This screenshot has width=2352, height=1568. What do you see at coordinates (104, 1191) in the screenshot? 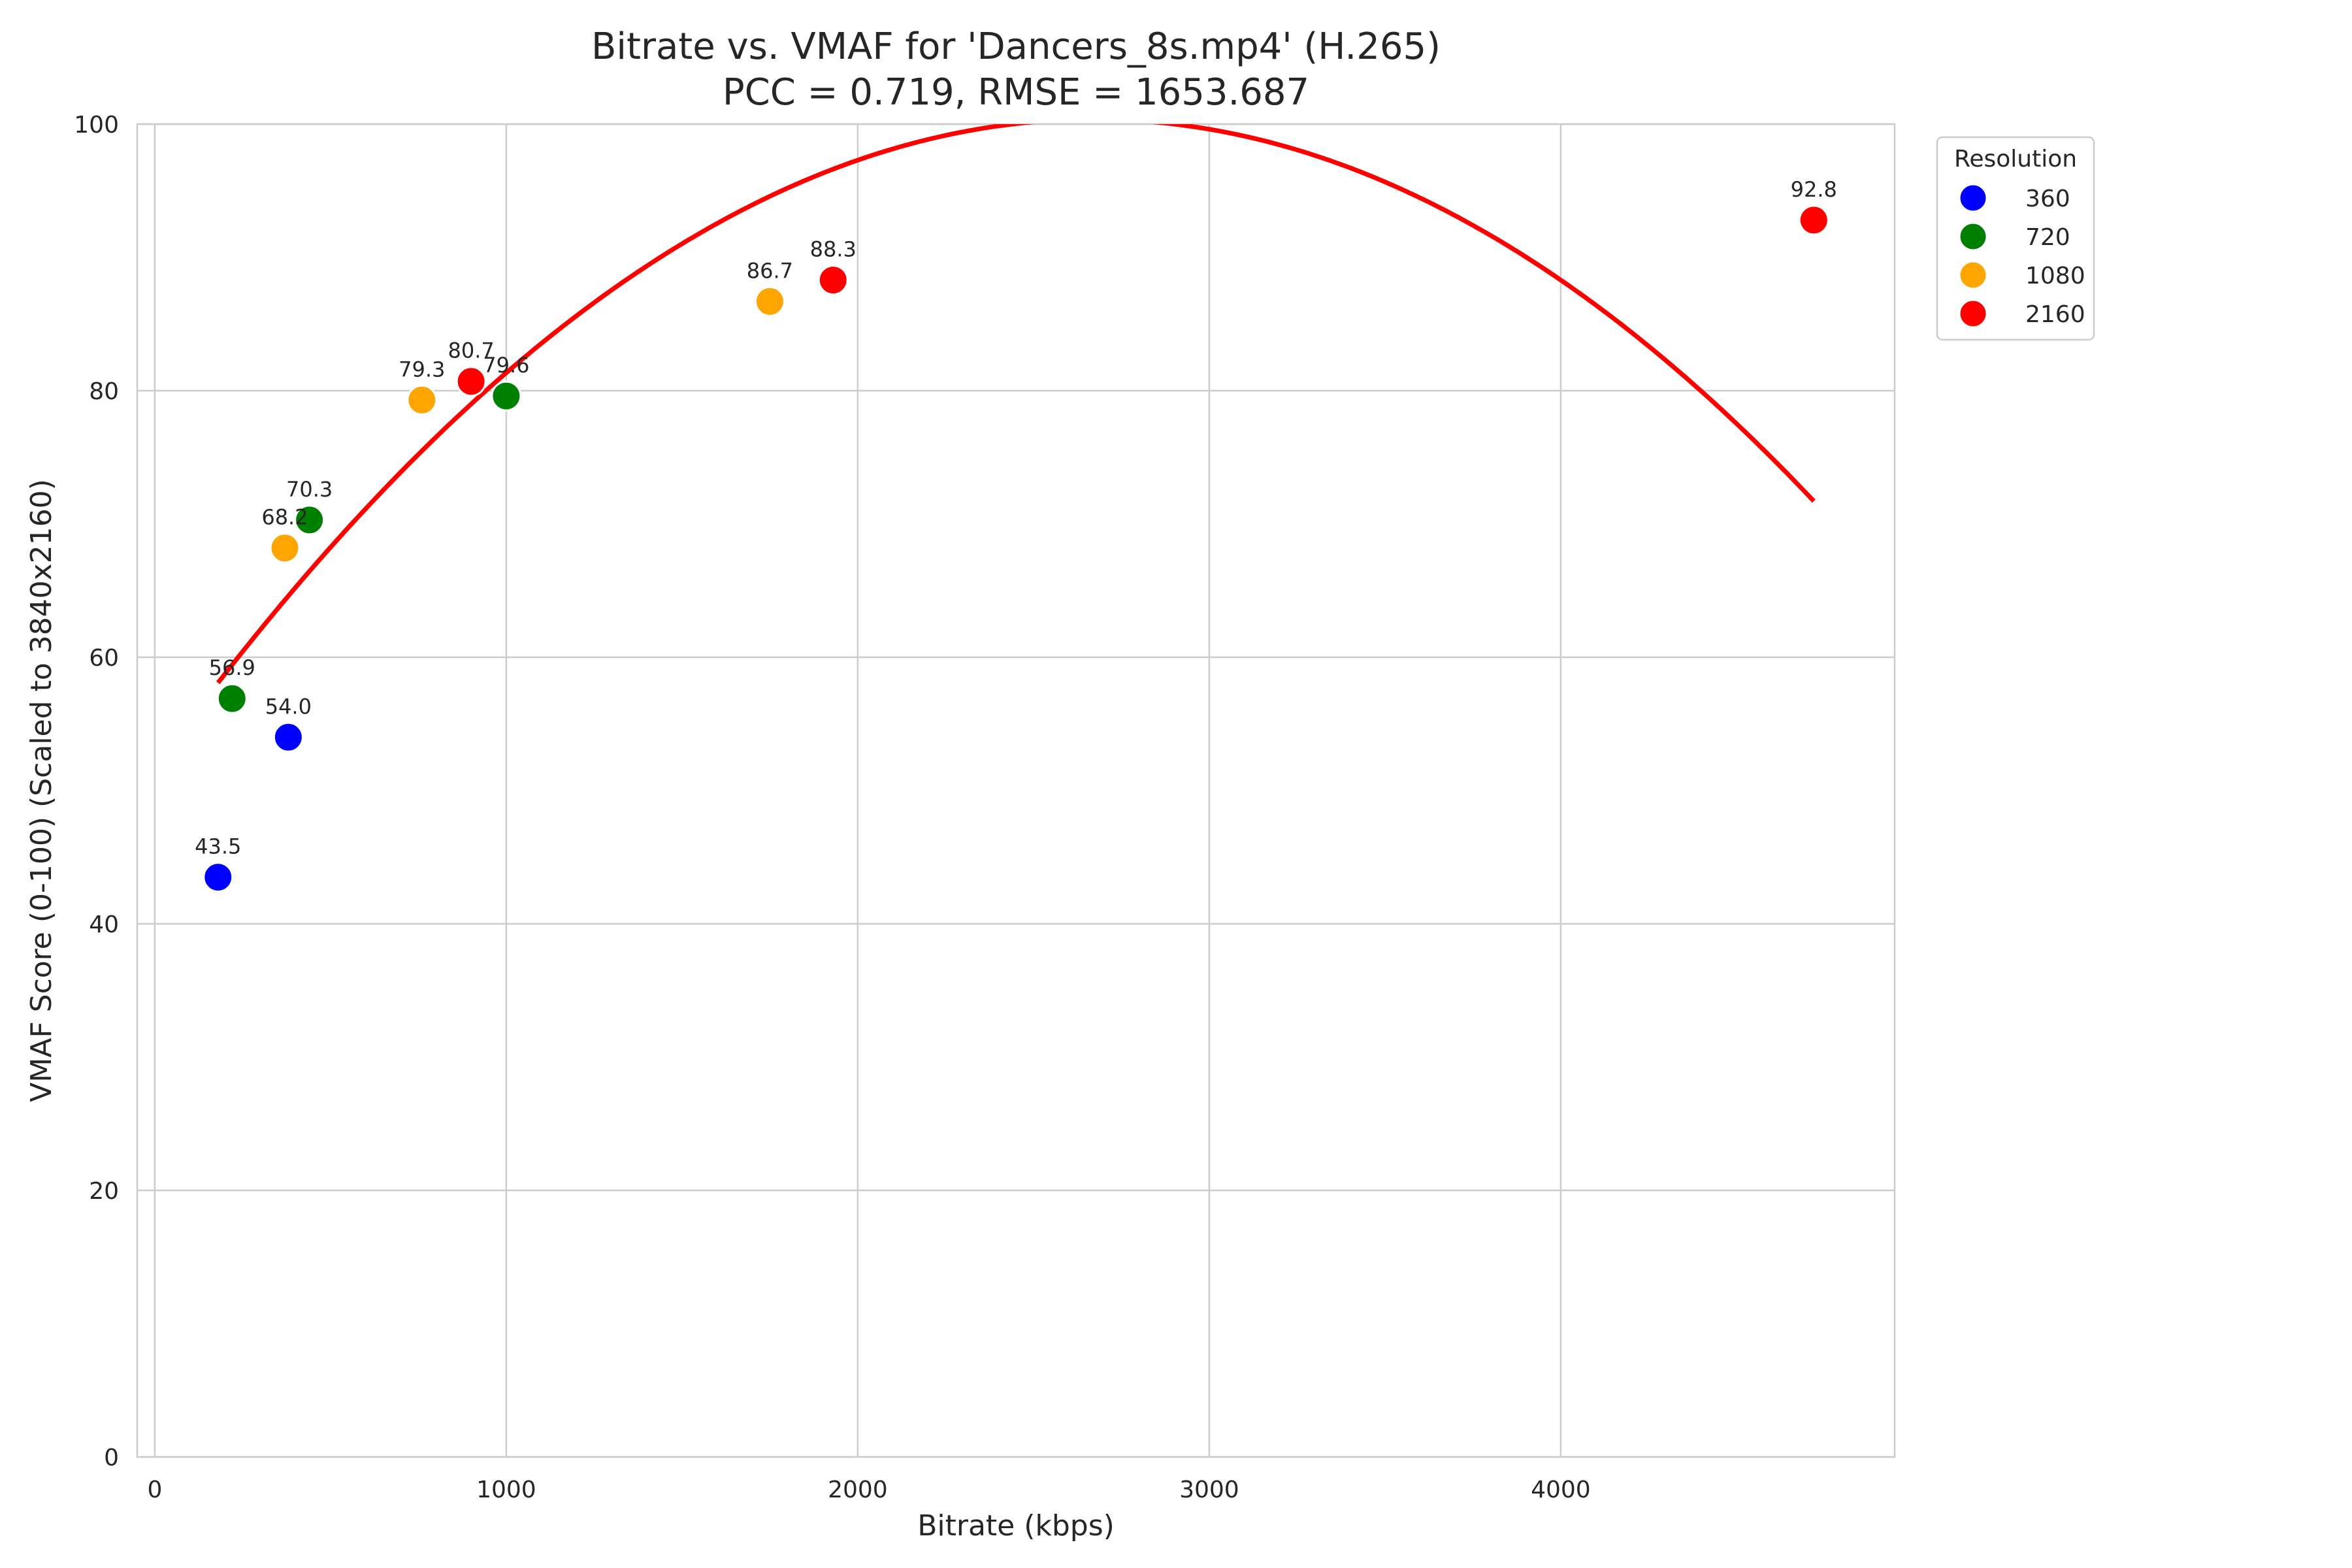
I see `y-tick-label-20: 20` at bounding box center [104, 1191].